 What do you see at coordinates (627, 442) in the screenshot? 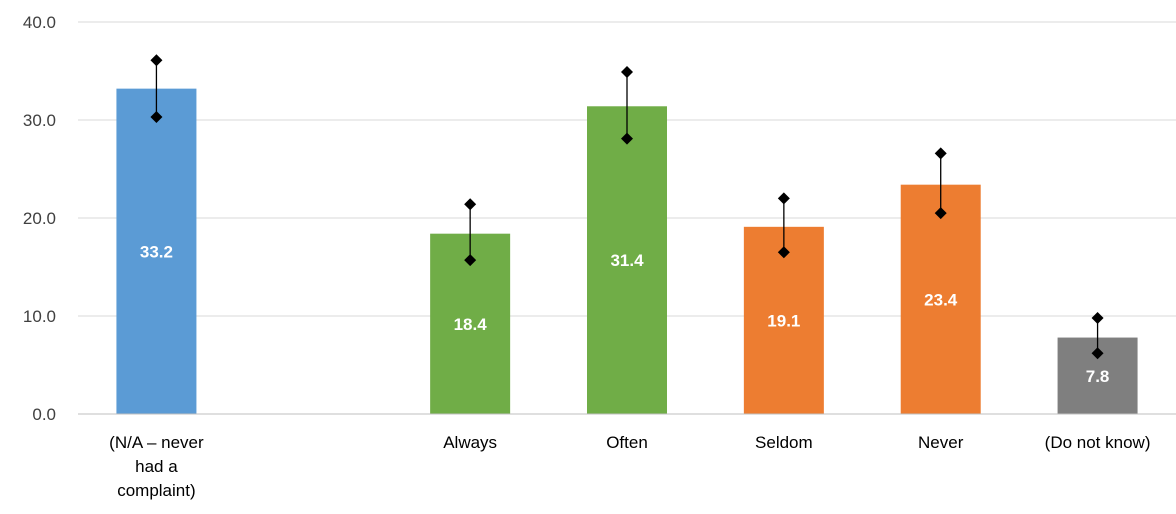
I see `x-tick-label: Often` at bounding box center [627, 442].